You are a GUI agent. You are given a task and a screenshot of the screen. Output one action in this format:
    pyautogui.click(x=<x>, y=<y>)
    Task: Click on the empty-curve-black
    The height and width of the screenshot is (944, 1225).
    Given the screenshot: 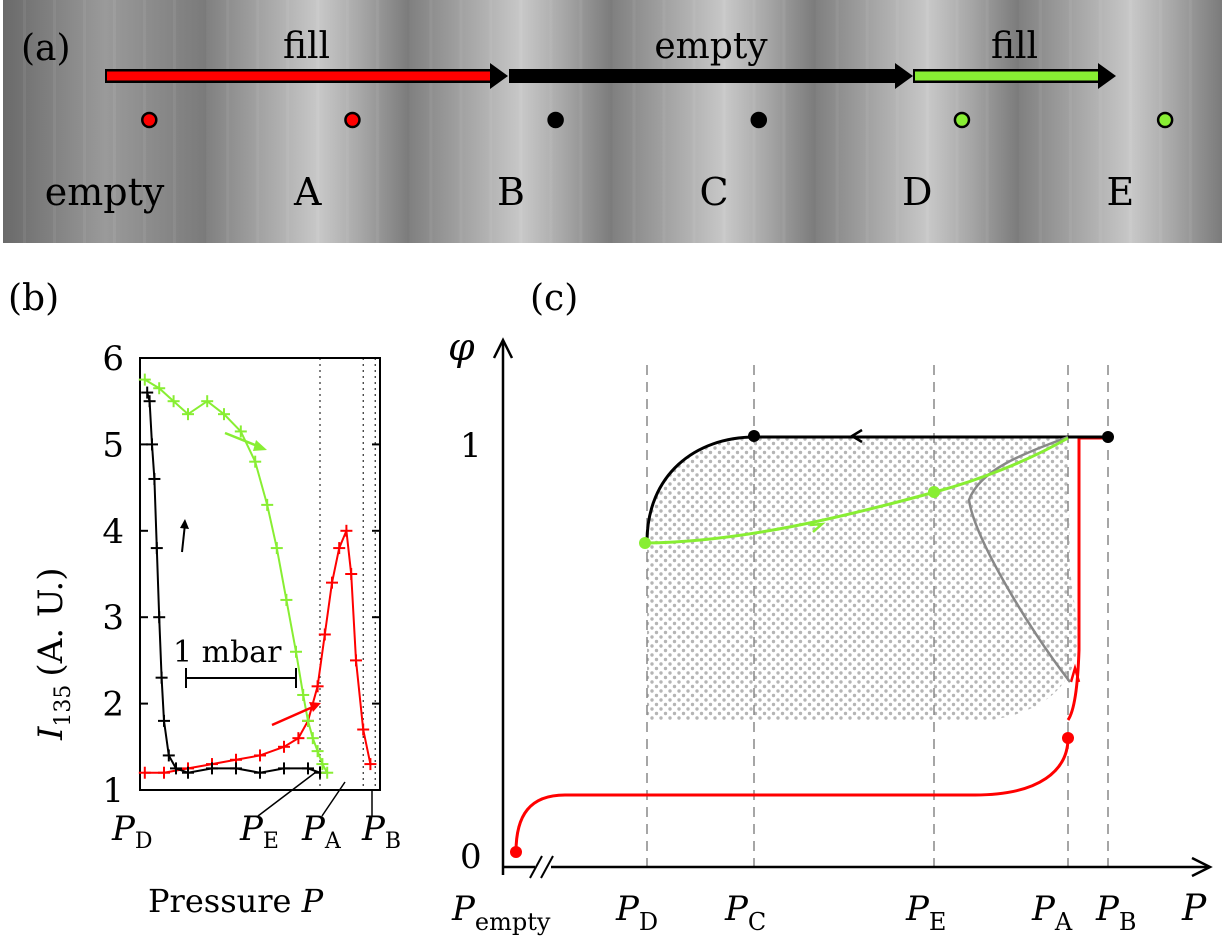 What is the action you would take?
    pyautogui.click(x=876, y=489)
    